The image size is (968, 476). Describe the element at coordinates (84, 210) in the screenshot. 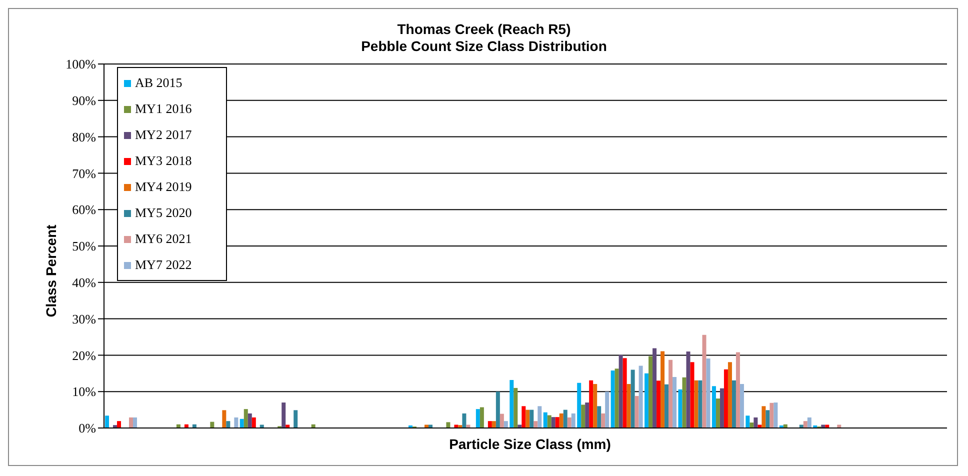

I see `y-tick-label: 60%` at that location.